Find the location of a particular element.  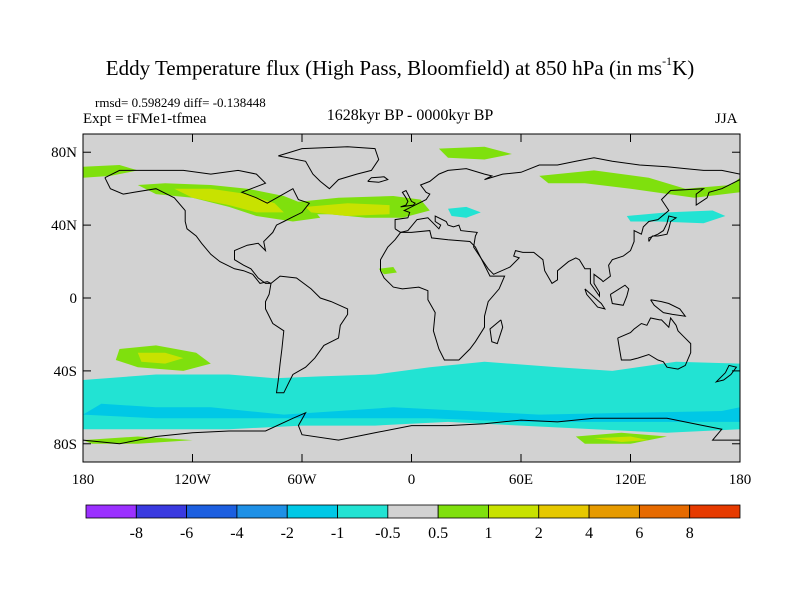

period-label: 1628kyr BP - 0000kyr BP is located at coordinates (410, 115).